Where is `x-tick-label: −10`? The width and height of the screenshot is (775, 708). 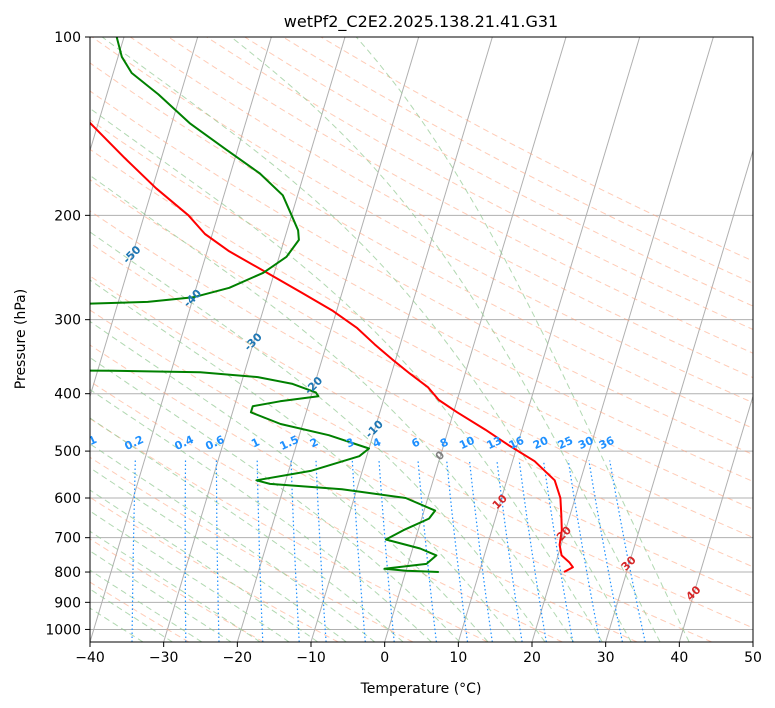
x-tick-label: −10 is located at coordinates (311, 658).